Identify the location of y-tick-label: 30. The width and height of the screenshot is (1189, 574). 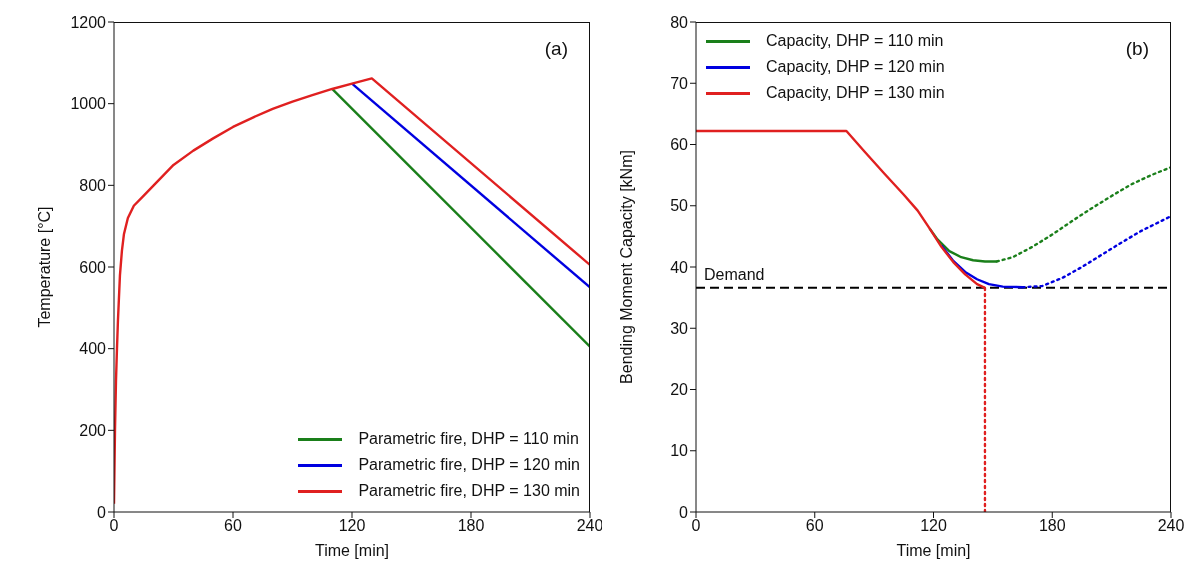
(679, 328).